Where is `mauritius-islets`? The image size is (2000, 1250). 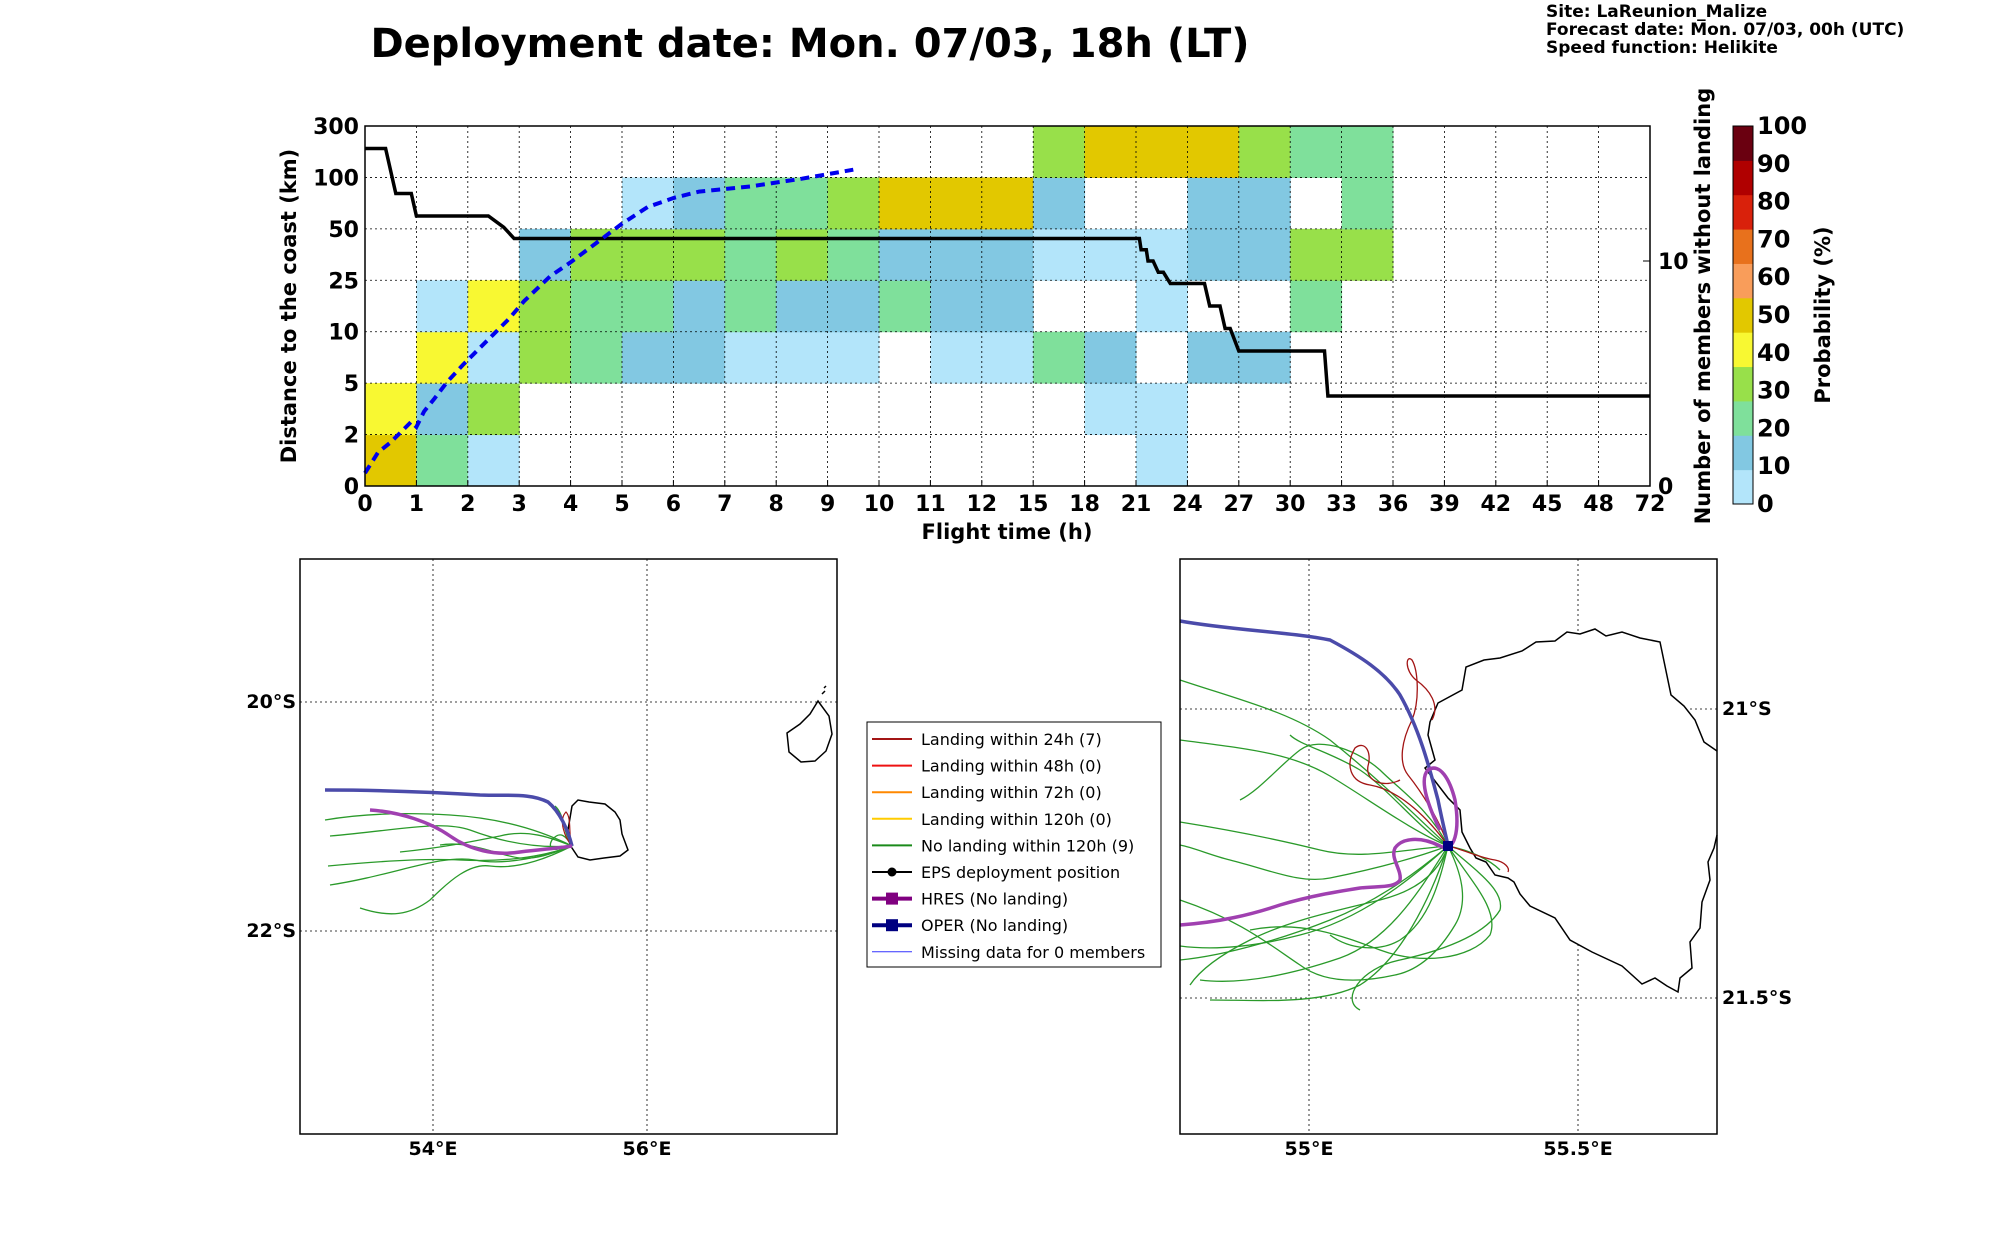 mauritius-islets is located at coordinates (824, 690).